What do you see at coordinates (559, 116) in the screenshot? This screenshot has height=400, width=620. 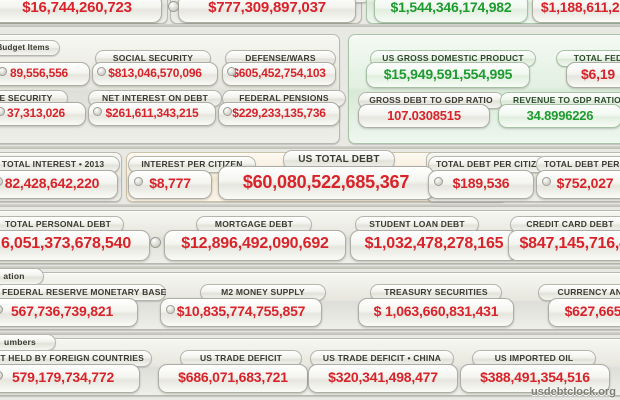 I see `revenue-to-gdp-ratio-value: 34.8996226` at bounding box center [559, 116].